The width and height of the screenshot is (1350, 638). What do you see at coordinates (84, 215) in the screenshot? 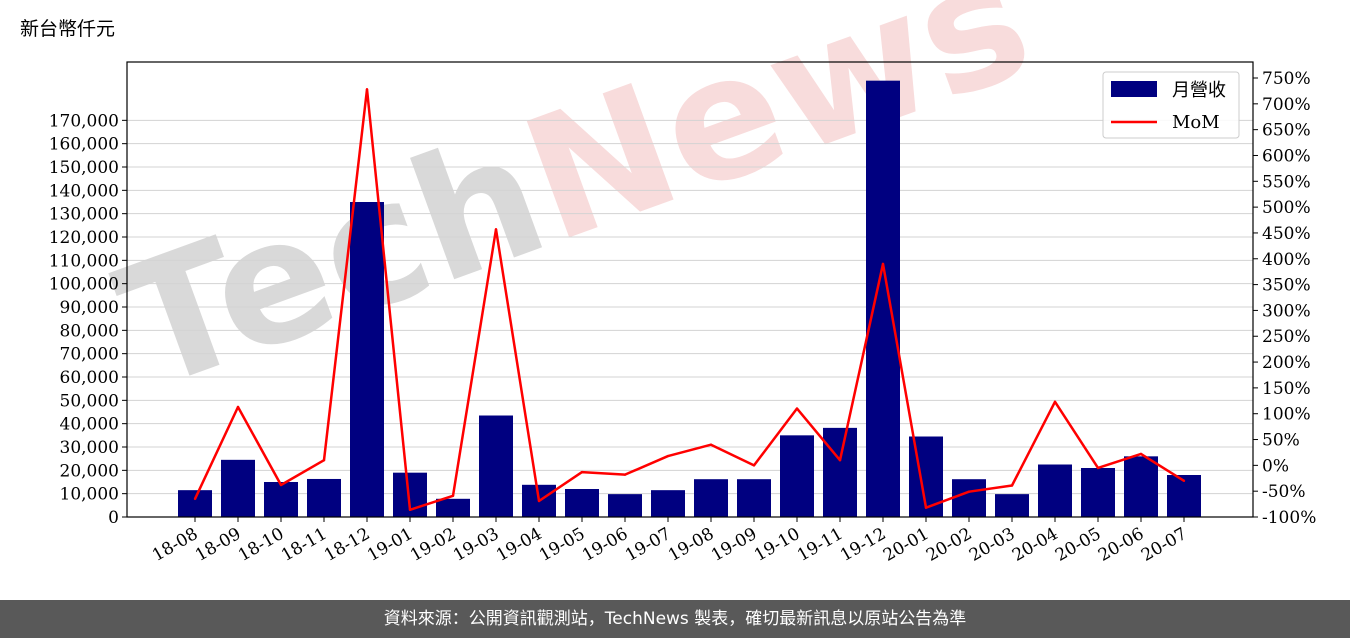
I see `left-tick-label: 130,000` at bounding box center [84, 215].